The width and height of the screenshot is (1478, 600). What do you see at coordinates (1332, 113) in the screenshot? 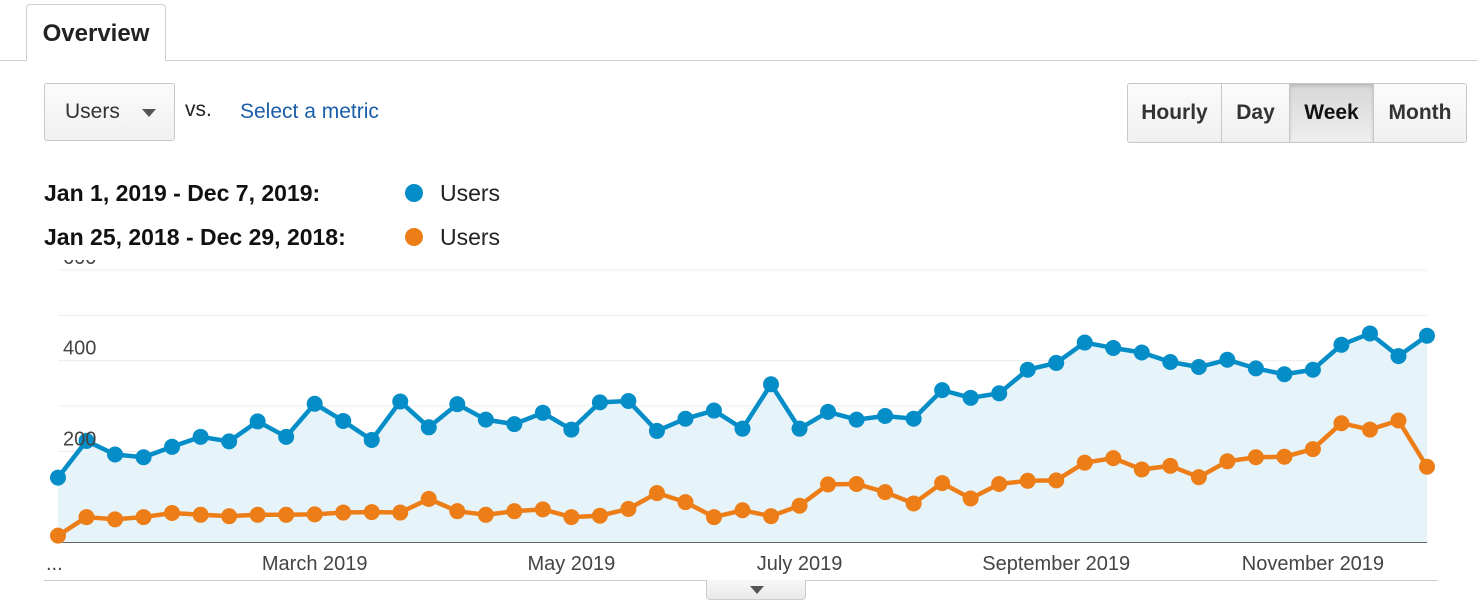
I see `week-button: Week` at bounding box center [1332, 113].